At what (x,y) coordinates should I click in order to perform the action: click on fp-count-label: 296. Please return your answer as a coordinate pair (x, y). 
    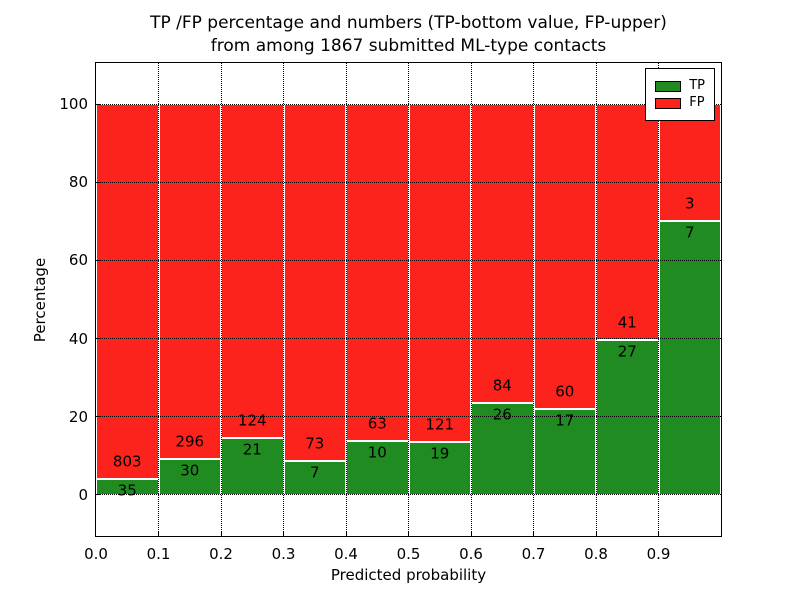
    Looking at the image, I should click on (190, 441).